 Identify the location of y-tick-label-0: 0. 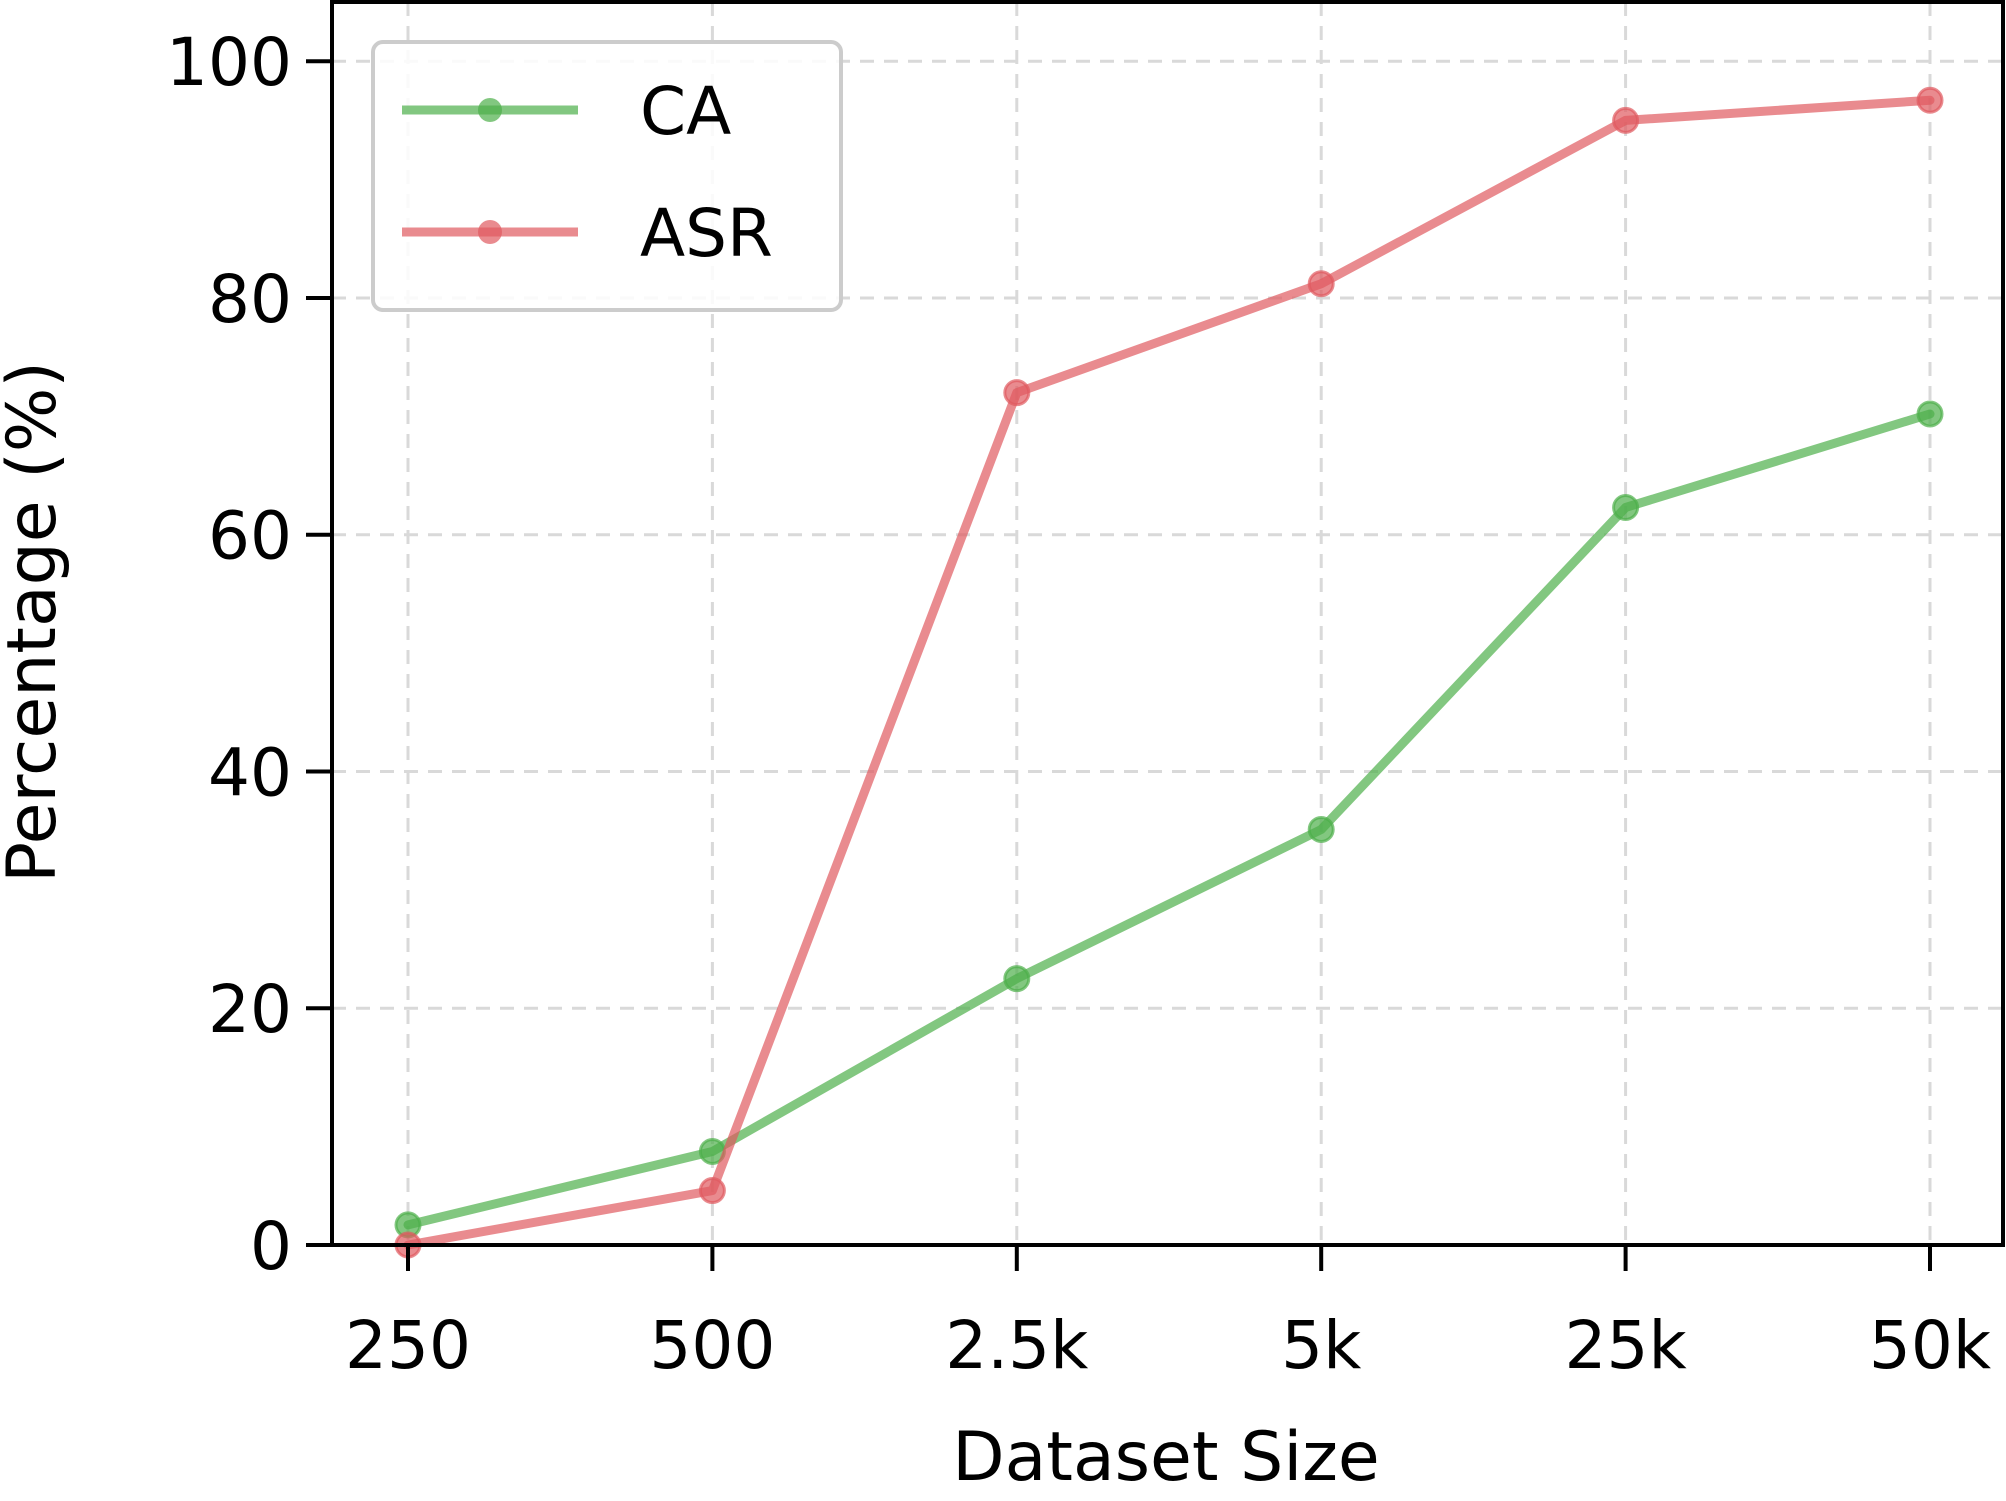
(271, 1246).